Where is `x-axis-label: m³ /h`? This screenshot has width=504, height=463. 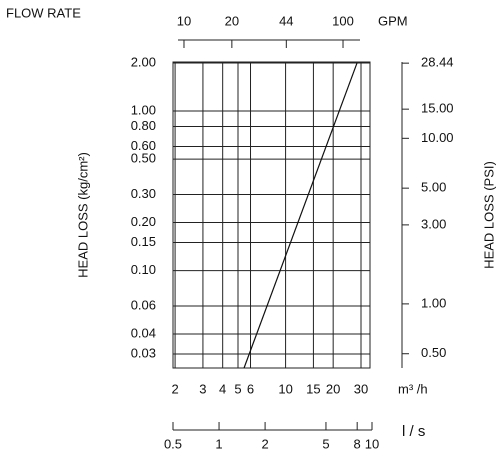 x-axis-label: m³ /h is located at coordinates (413, 388).